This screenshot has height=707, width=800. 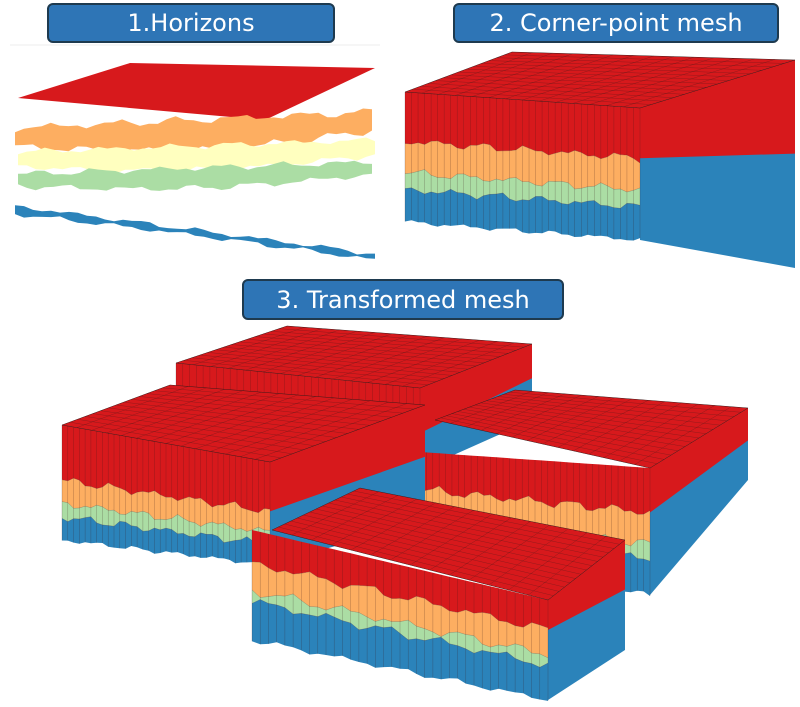 I want to click on transformed-block-front, so click(x=438, y=594).